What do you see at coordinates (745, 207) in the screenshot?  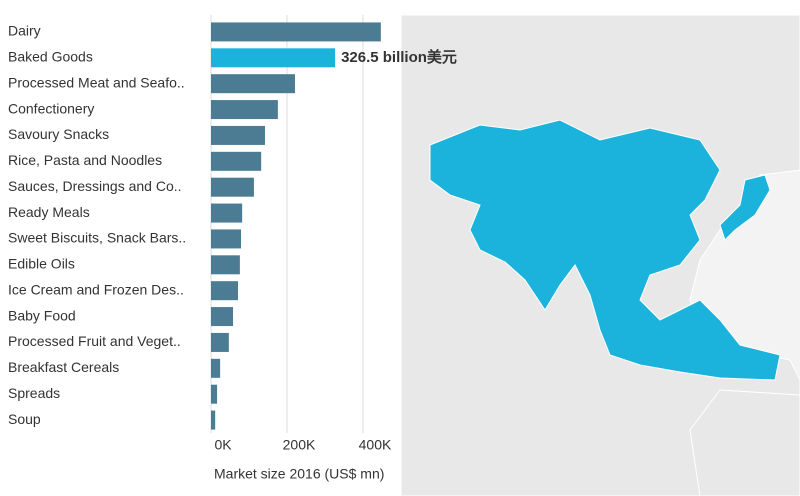 I see `japan` at bounding box center [745, 207].